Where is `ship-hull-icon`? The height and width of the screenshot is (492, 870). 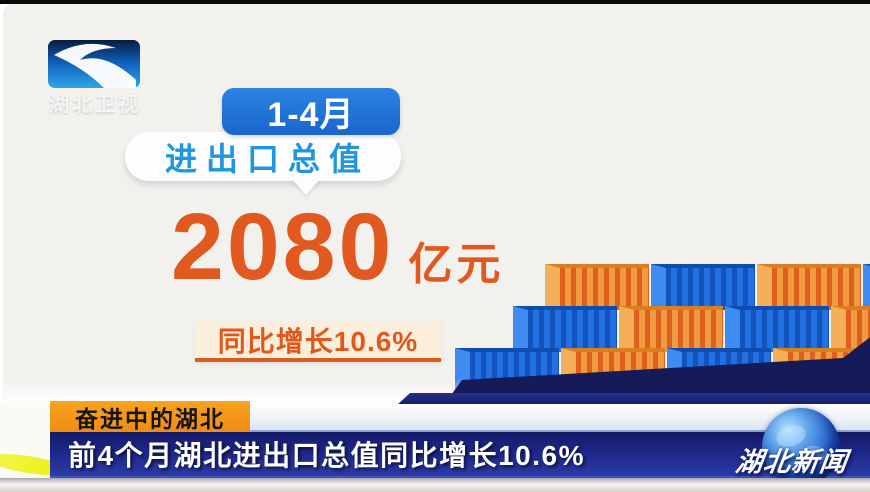 ship-hull-icon is located at coordinates (658, 371).